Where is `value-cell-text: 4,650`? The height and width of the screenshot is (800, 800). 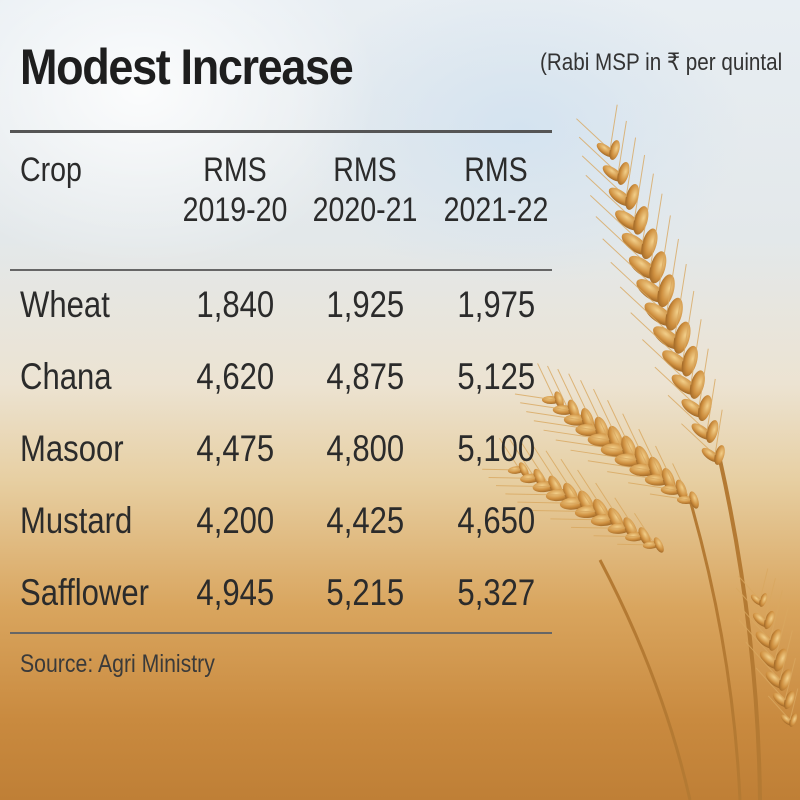 value-cell-text: 4,650 is located at coordinates (496, 520).